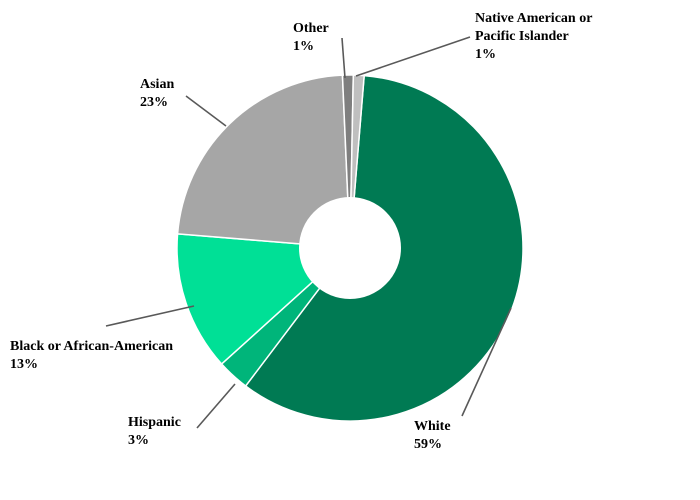 The width and height of the screenshot is (700, 500). What do you see at coordinates (533, 18) in the screenshot?
I see `label-name: Native American or` at bounding box center [533, 18].